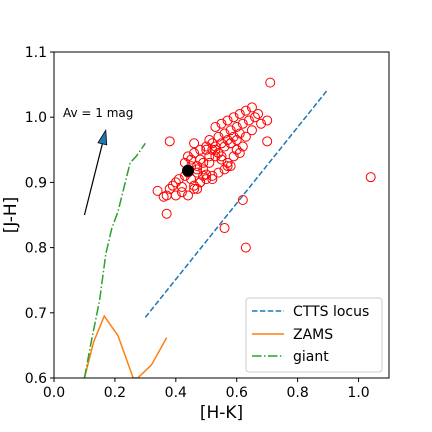 This screenshot has width=432, height=432. What do you see at coordinates (98, 113) in the screenshot?
I see `extinction-annotation-text: Av = 1 mag` at bounding box center [98, 113].